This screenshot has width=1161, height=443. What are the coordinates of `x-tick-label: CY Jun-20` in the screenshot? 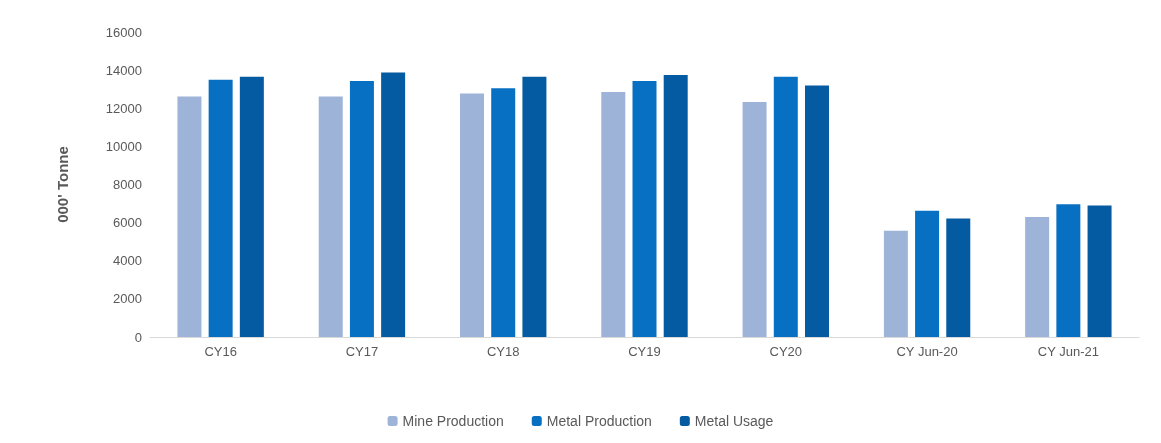 It's located at (927, 351).